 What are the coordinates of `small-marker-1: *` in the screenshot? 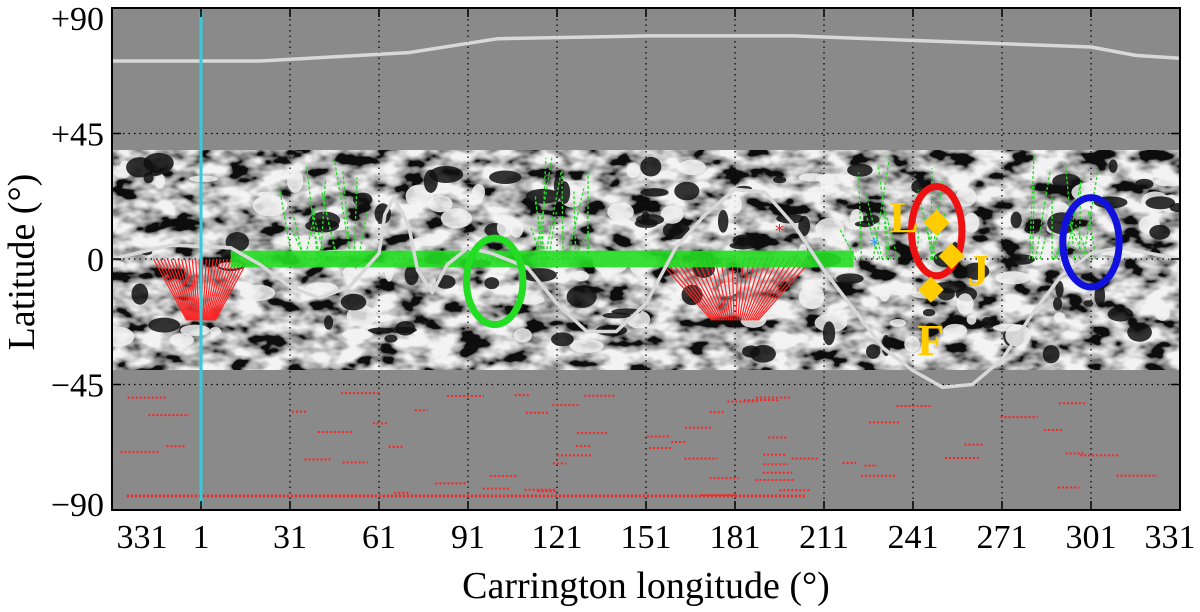 It's located at (874, 245).